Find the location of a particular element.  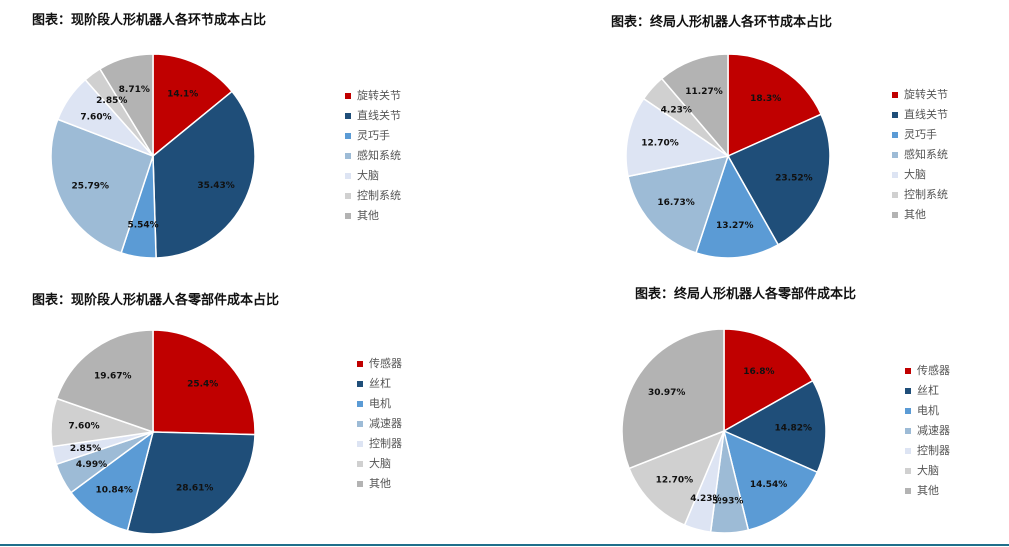

chart-title-2: 图表：终局人形机器人各环节成本占比 is located at coordinates (722, 22).